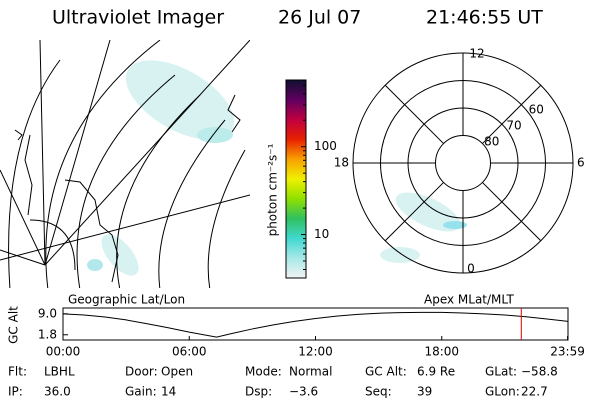 Image resolution: width=600 pixels, height=400 pixels. I want to click on mlt-label: 12, so click(476, 54).